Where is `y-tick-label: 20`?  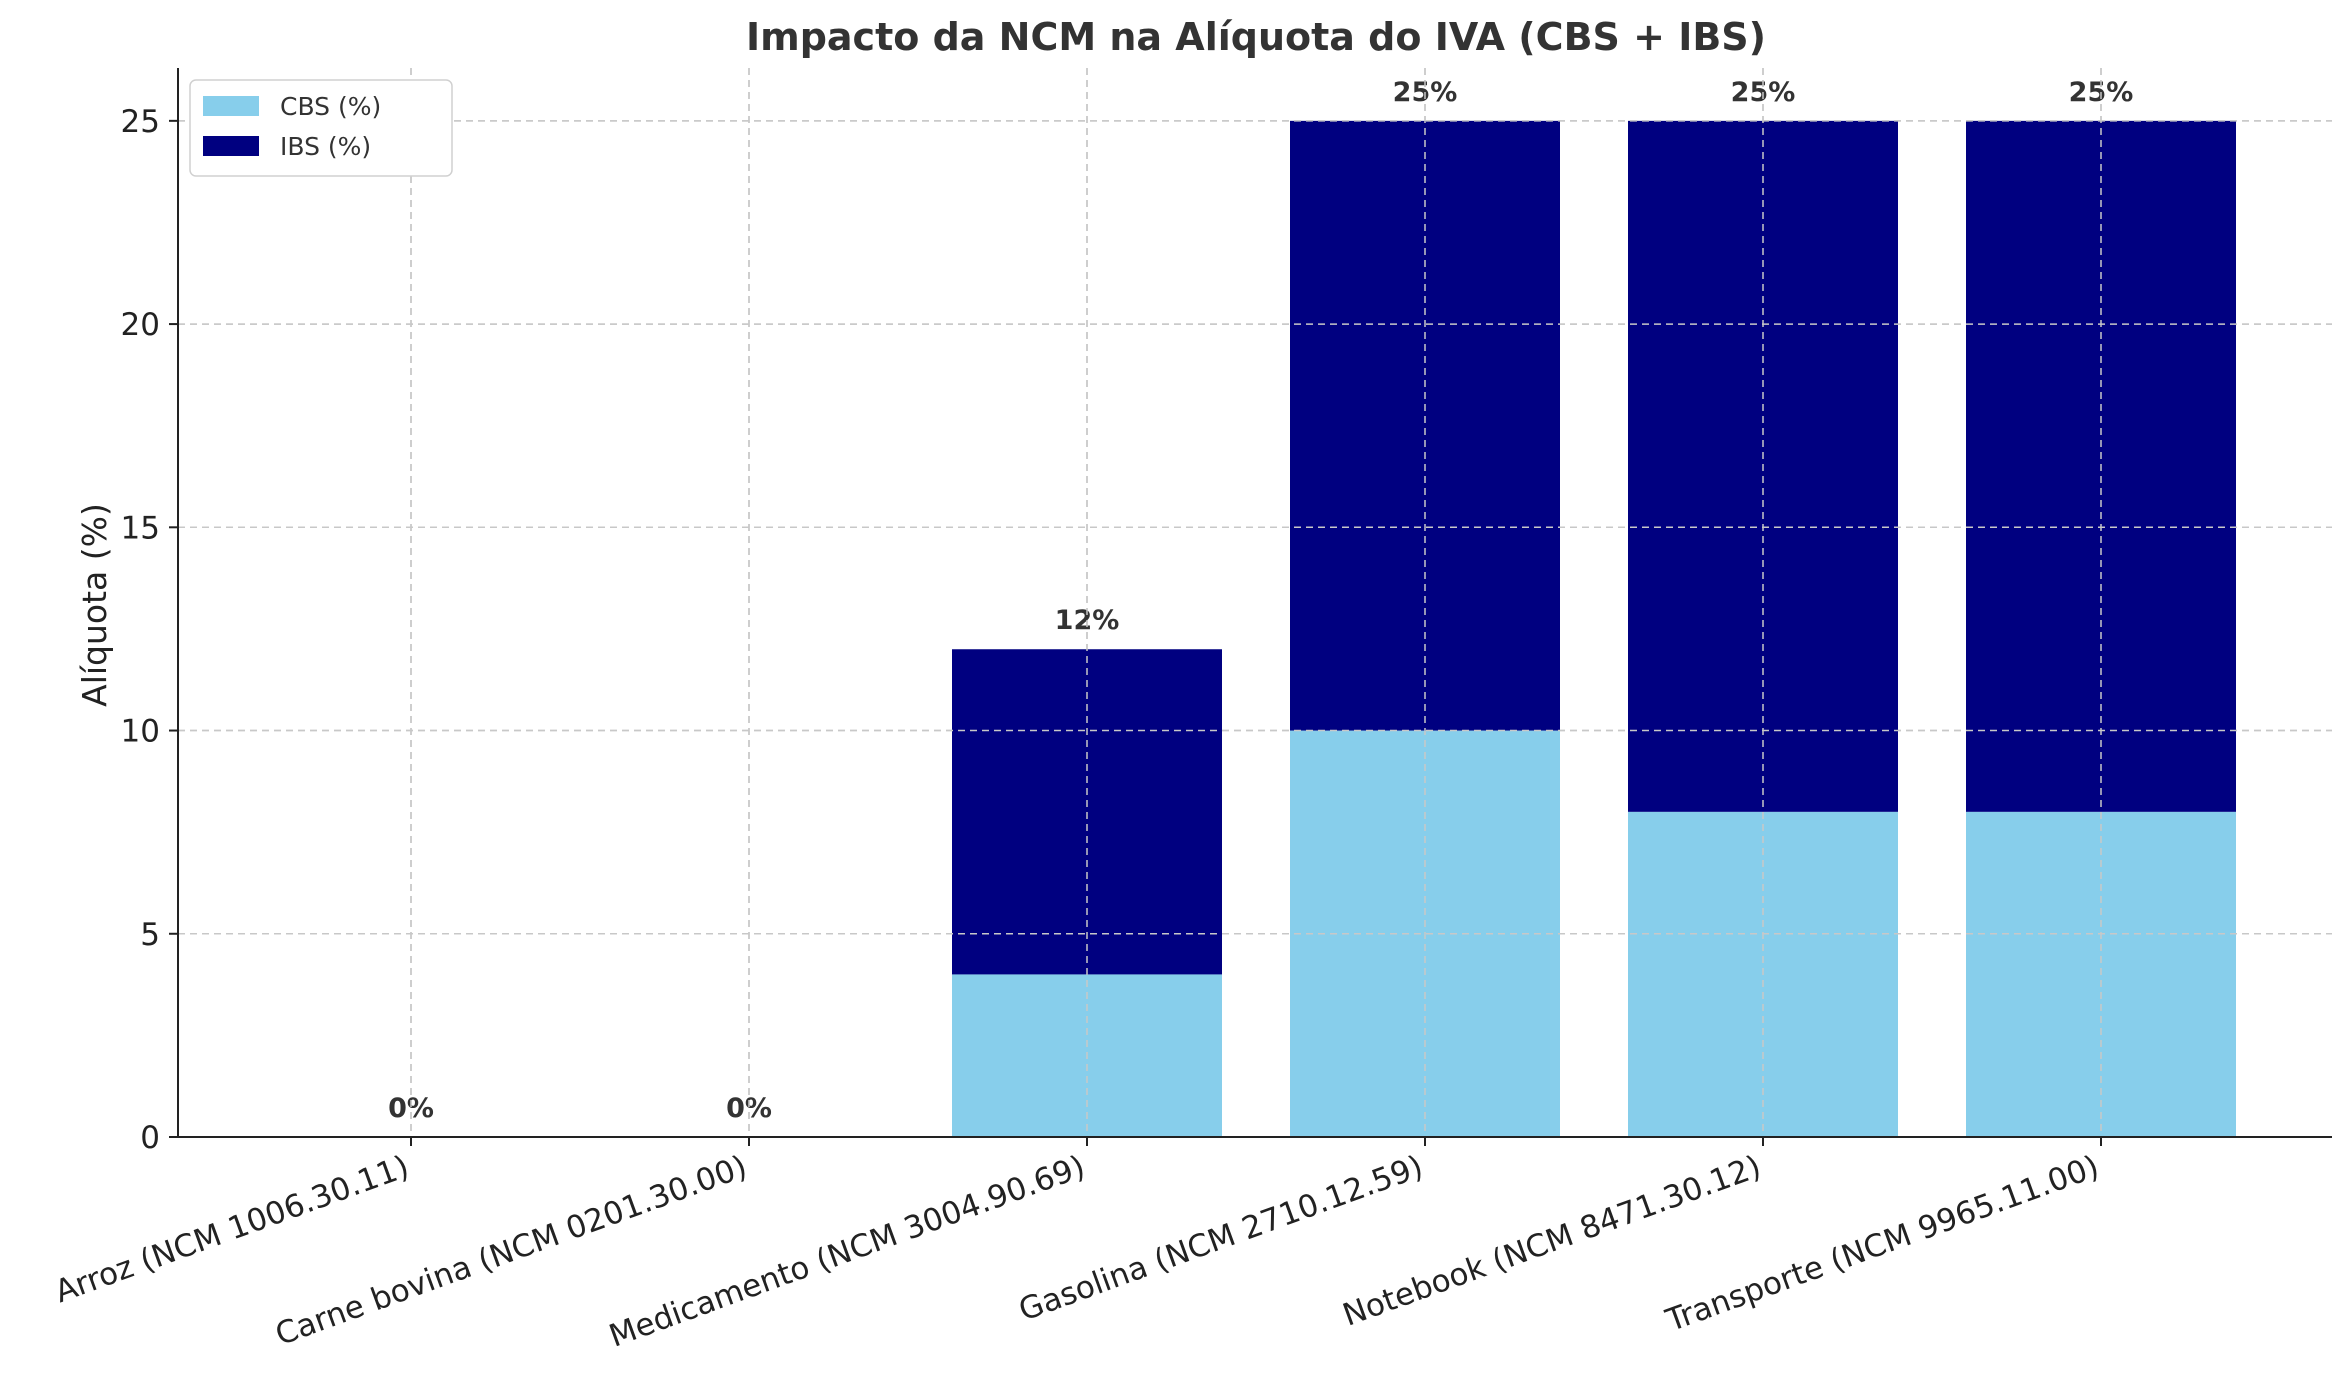
y-tick-label: 20 is located at coordinates (140, 325).